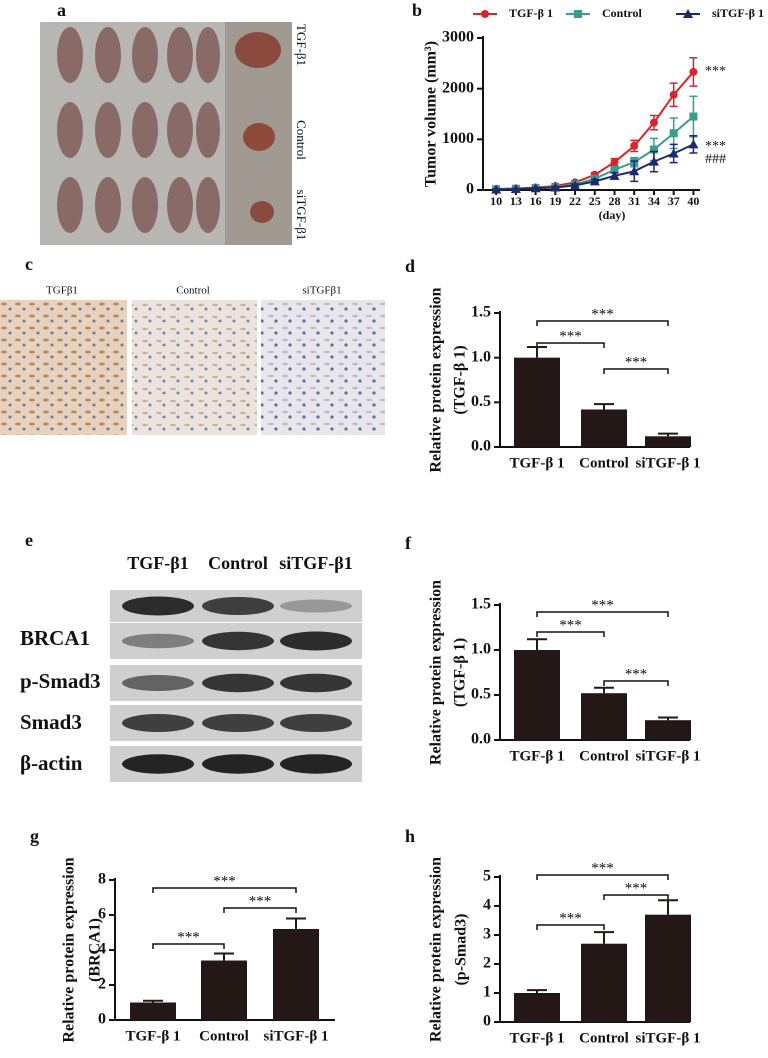  What do you see at coordinates (654, 201) in the screenshot?
I see `x-tick-label: 34` at bounding box center [654, 201].